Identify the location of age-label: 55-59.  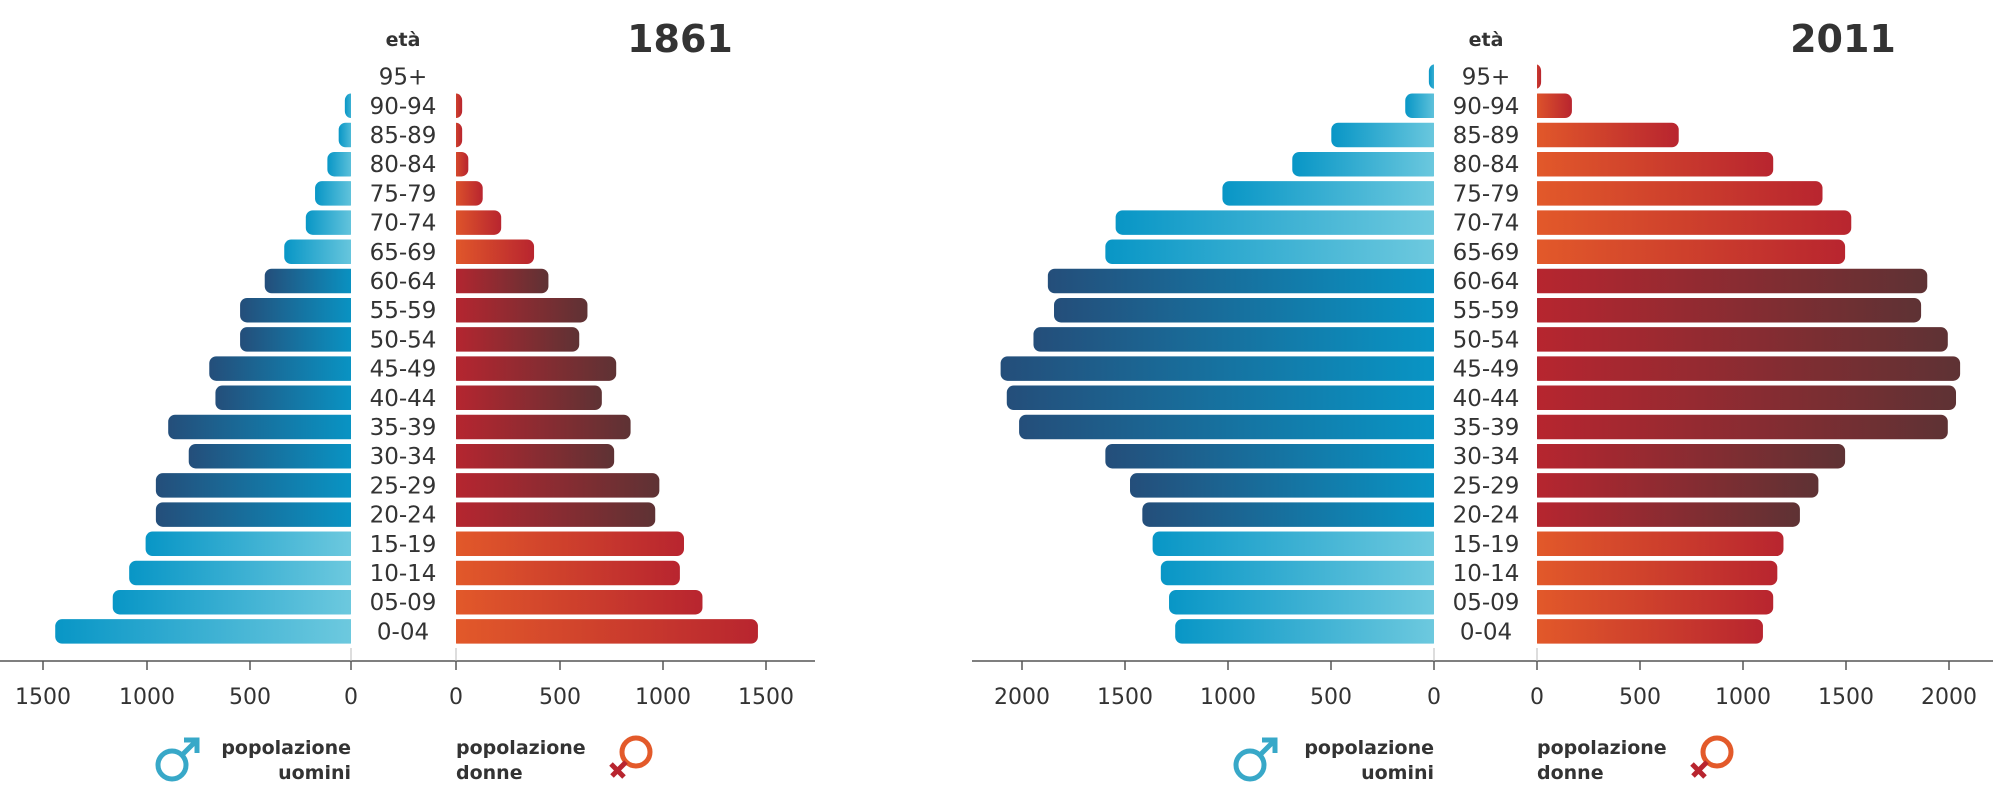
(403, 311).